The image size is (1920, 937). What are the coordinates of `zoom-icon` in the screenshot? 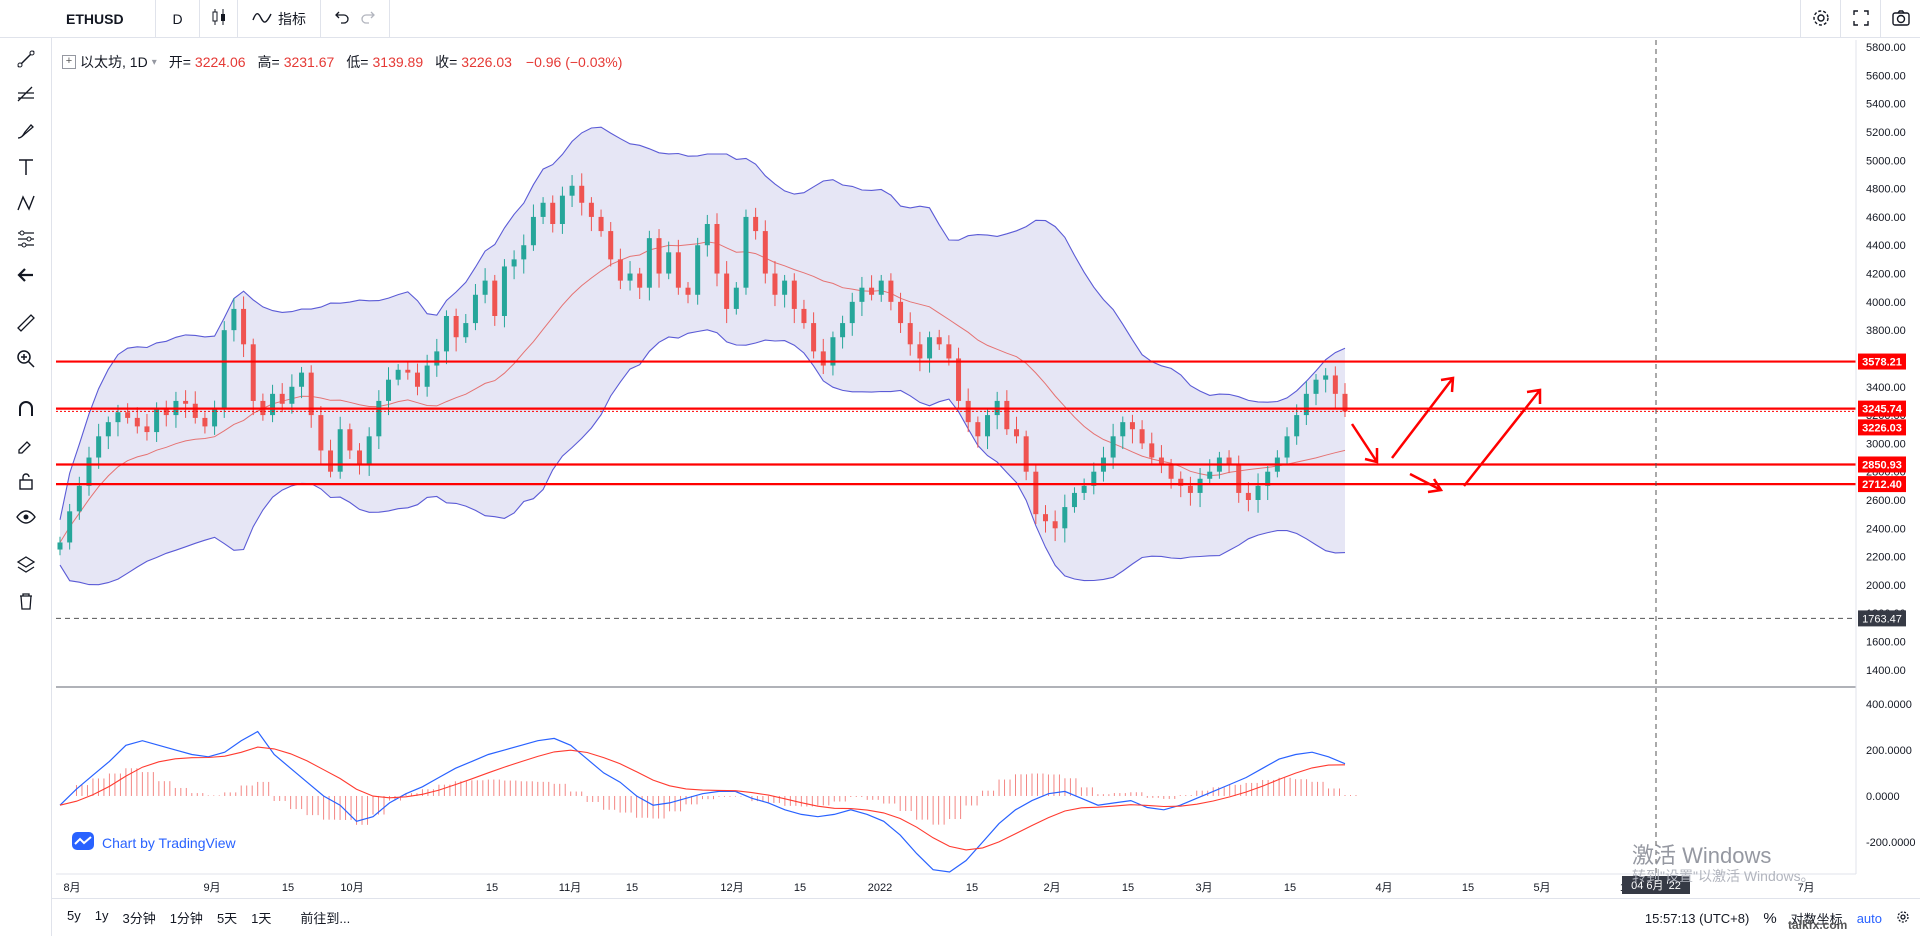 It's located at (26, 359).